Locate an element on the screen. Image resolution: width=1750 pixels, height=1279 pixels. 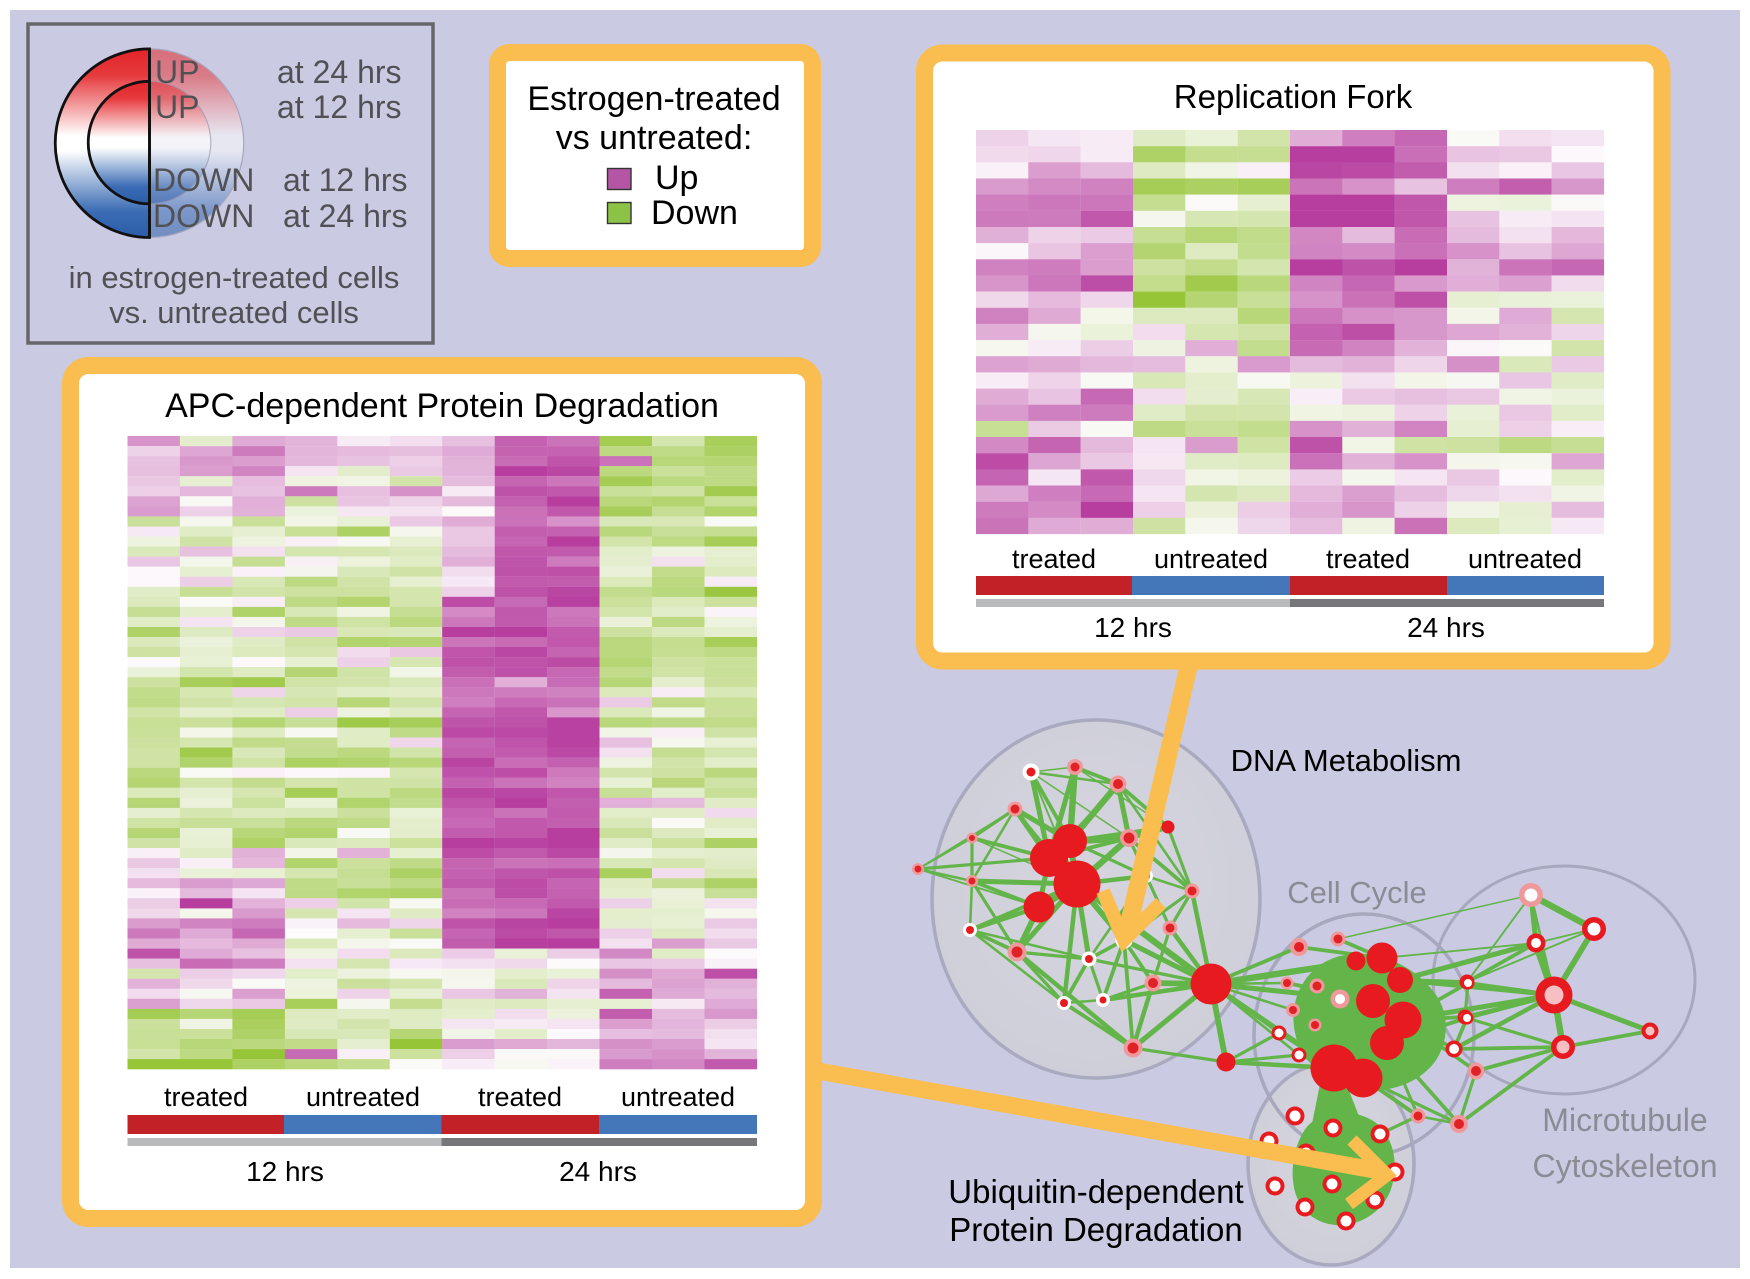
svg-text: vs. untreated cells is located at coordinates (234, 312).